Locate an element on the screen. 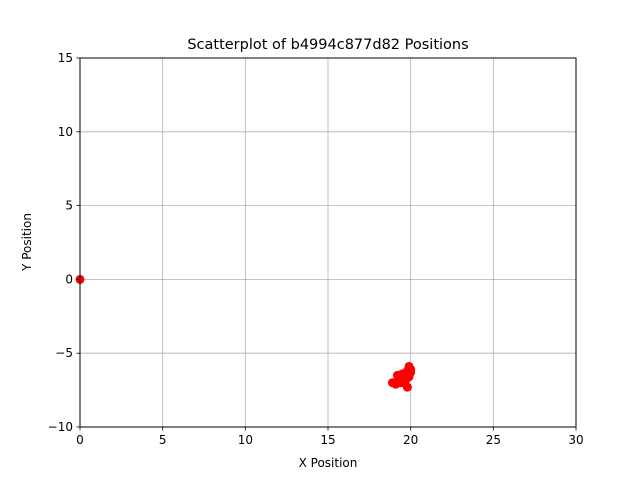 Image resolution: width=640 pixels, height=480 pixels. x-tick-label: 25 is located at coordinates (493, 440).